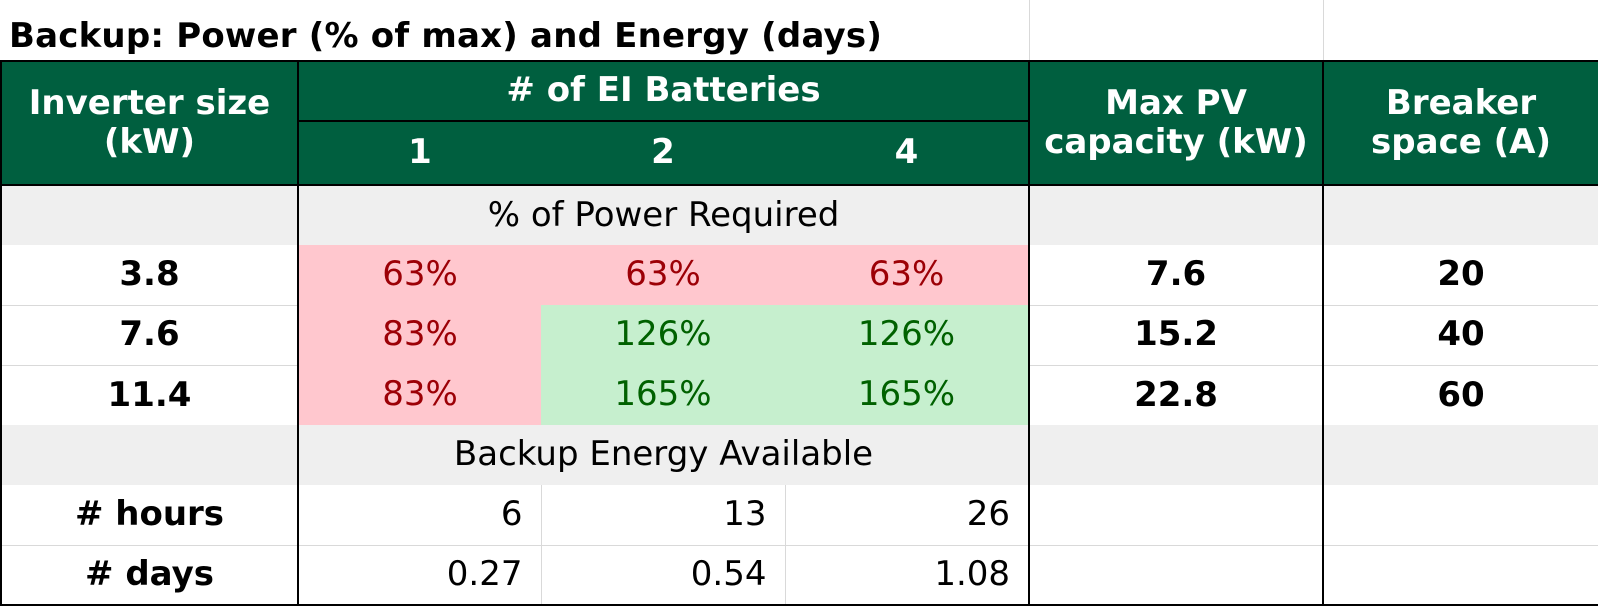  Describe the element at coordinates (663, 575) in the screenshot. I see `energy-cell: 0.54` at that location.